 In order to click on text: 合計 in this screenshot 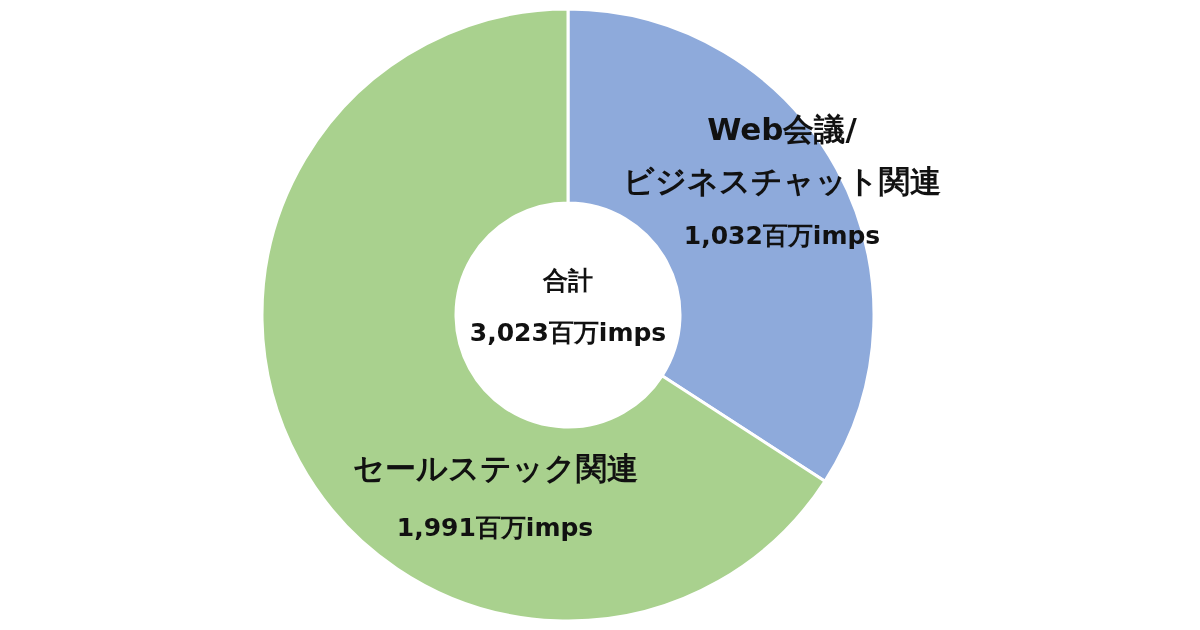, I will do `click(567, 280)`.